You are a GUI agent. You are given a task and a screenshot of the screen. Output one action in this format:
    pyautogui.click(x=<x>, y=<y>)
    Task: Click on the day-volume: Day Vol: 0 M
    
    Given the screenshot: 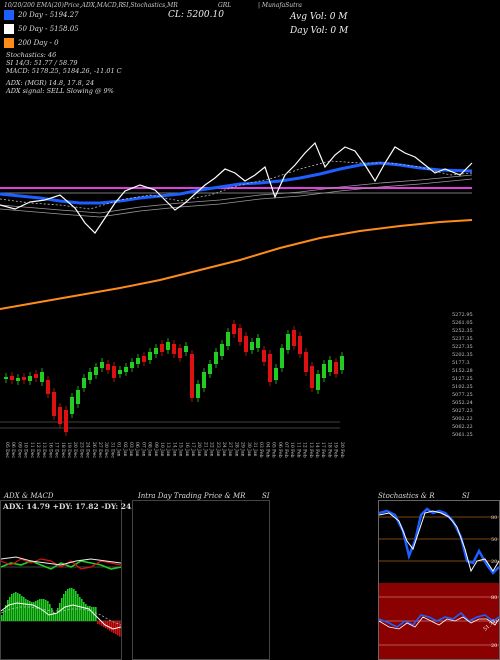 What is the action you would take?
    pyautogui.click(x=319, y=31)
    